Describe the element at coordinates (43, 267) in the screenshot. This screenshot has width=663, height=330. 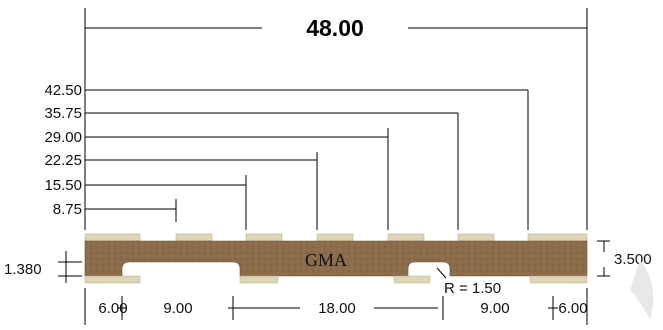
I see `left-thickness-dimension: 1.380` at that location.